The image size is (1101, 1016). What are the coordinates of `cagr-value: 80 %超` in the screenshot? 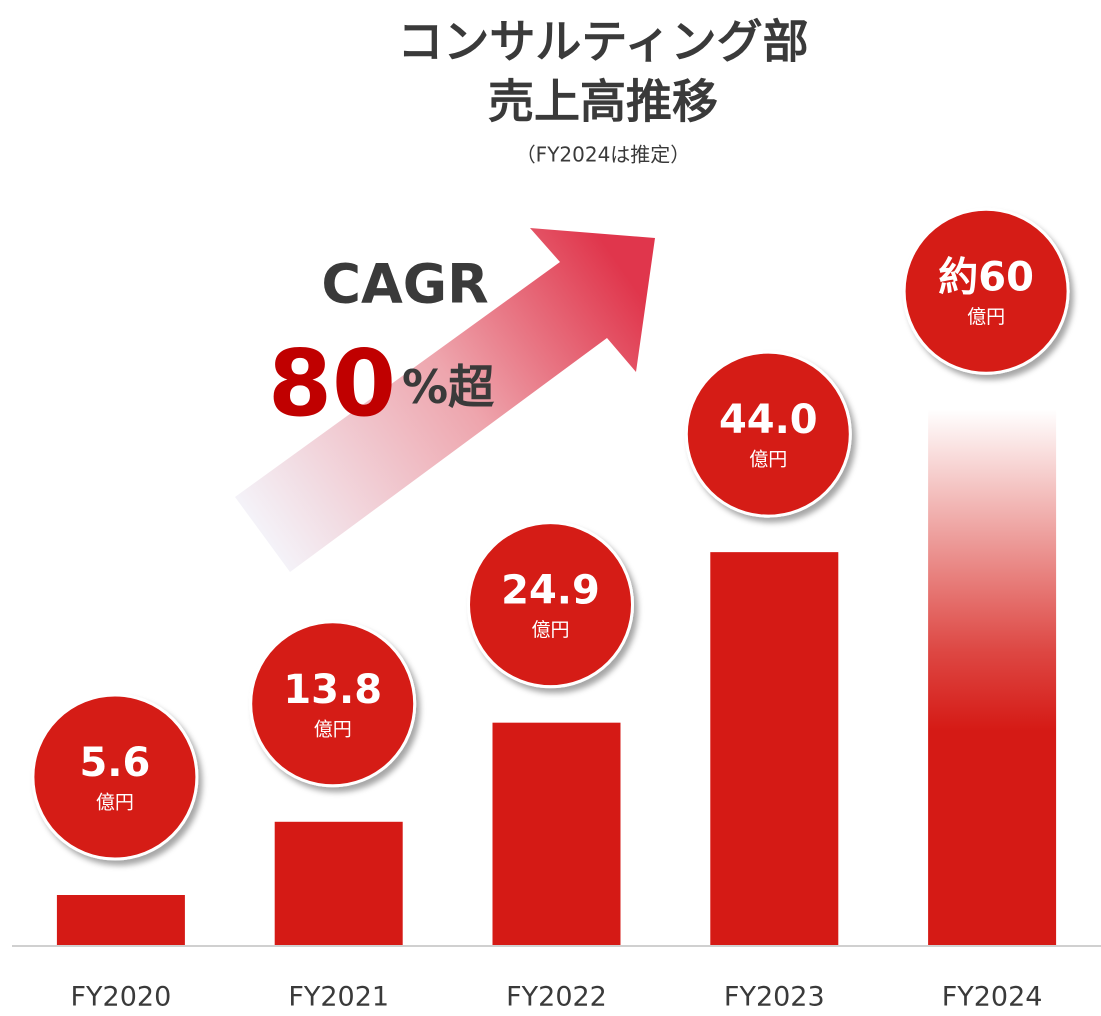 It's located at (381, 383).